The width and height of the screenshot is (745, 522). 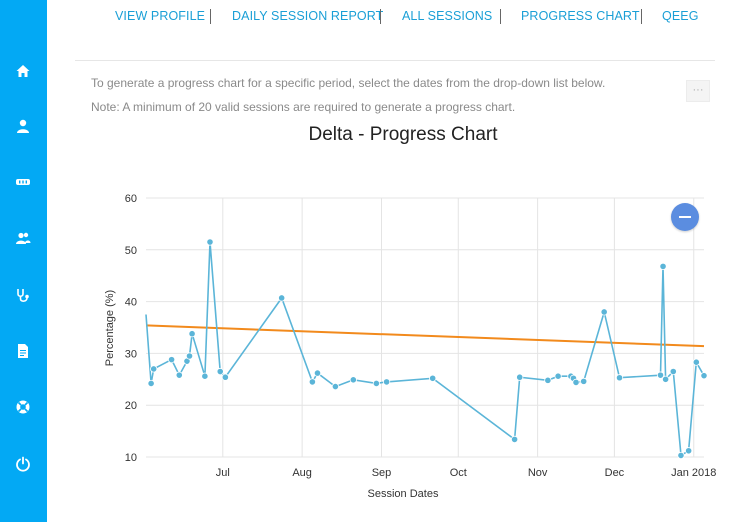 What do you see at coordinates (580, 16) in the screenshot?
I see `nav-progress-chart: PROGRESS CHART` at bounding box center [580, 16].